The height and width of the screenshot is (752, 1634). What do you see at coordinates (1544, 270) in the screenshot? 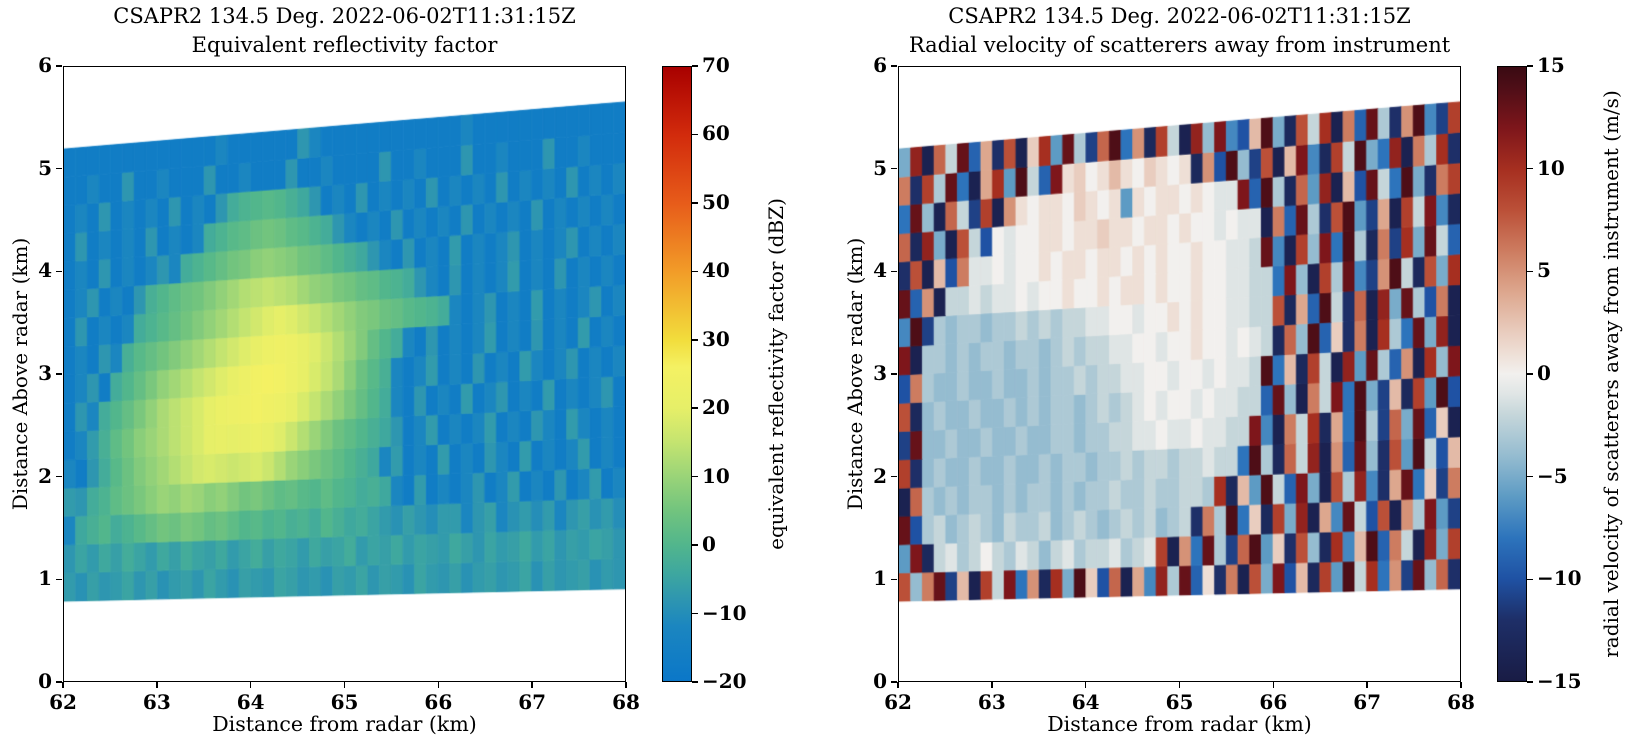
I see `colorbar-tick-label: 5` at bounding box center [1544, 270].